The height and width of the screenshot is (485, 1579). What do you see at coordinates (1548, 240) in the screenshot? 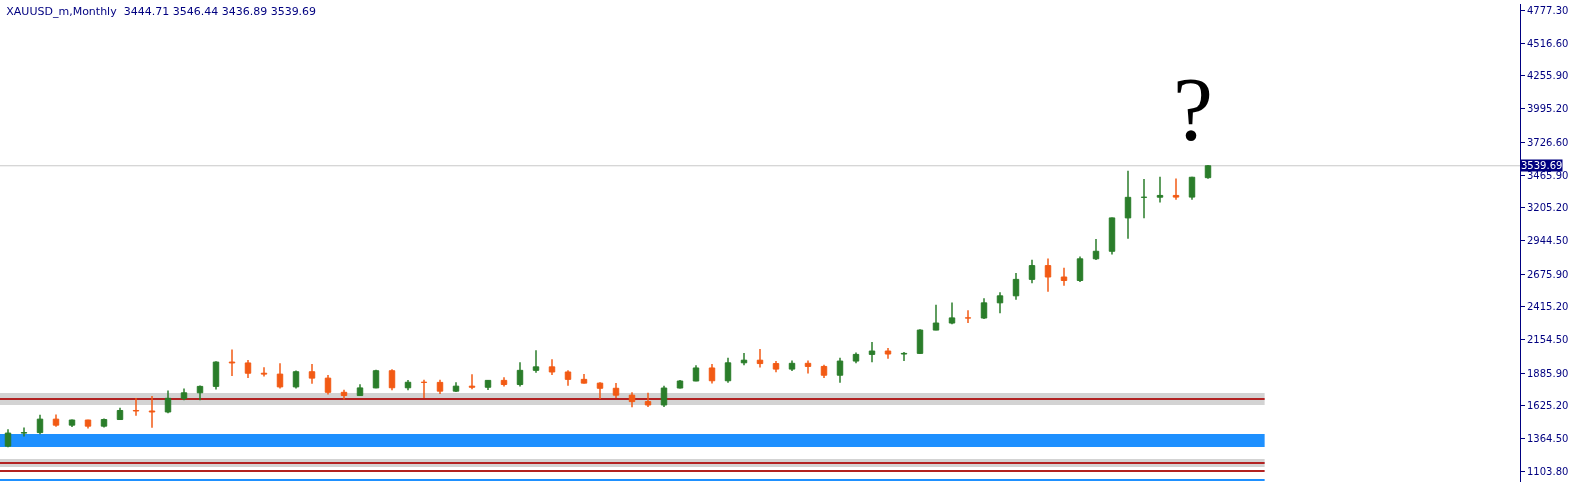
I see `y-tick-label: 2944.50` at bounding box center [1548, 240].